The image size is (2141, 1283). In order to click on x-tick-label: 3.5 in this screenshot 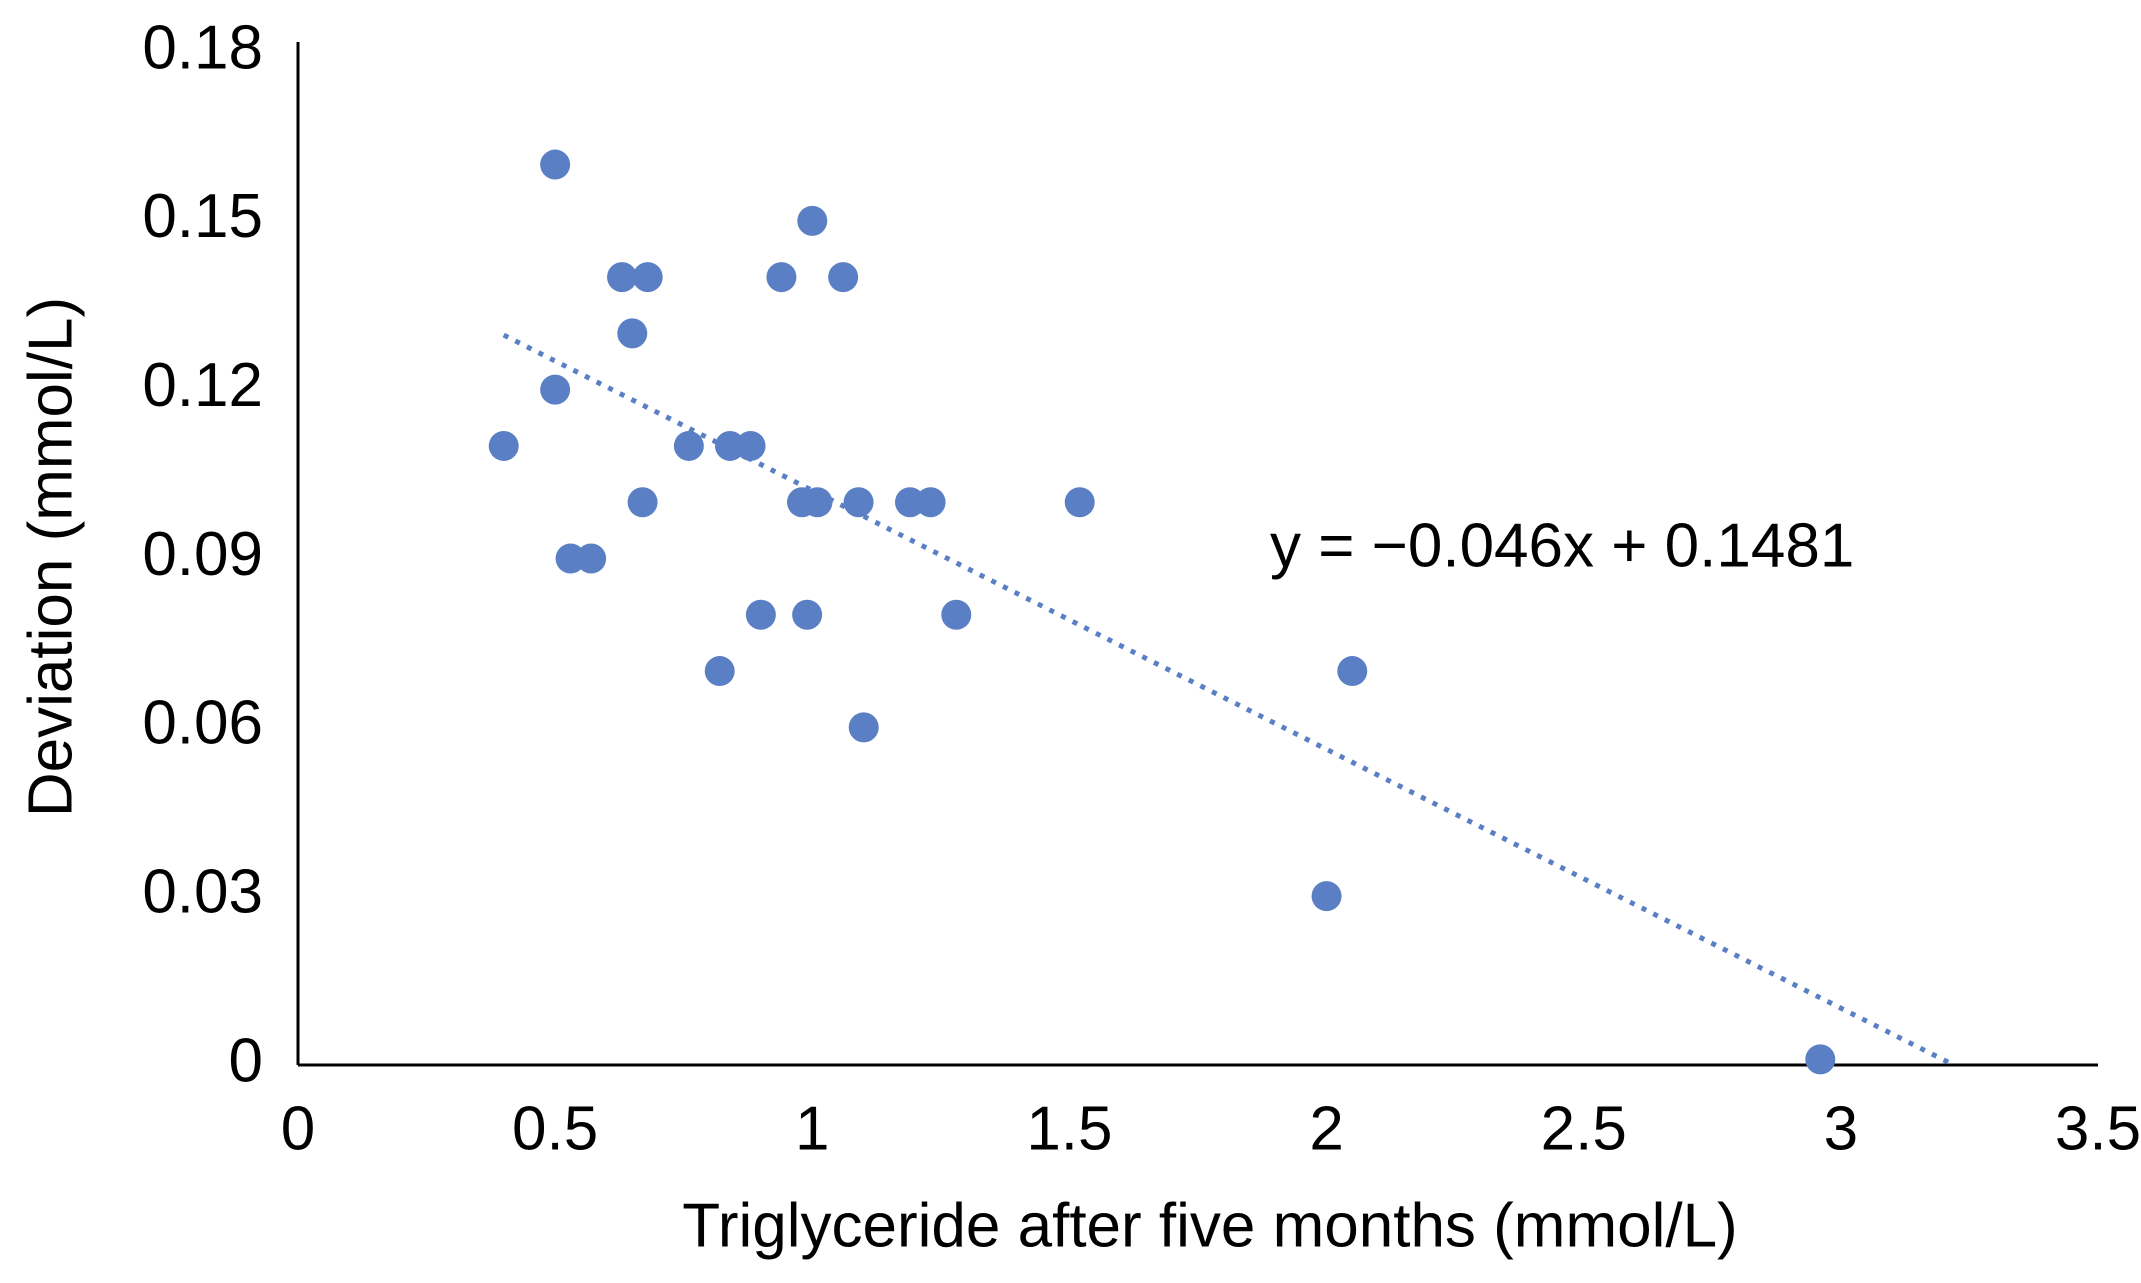, I will do `click(2098, 1128)`.